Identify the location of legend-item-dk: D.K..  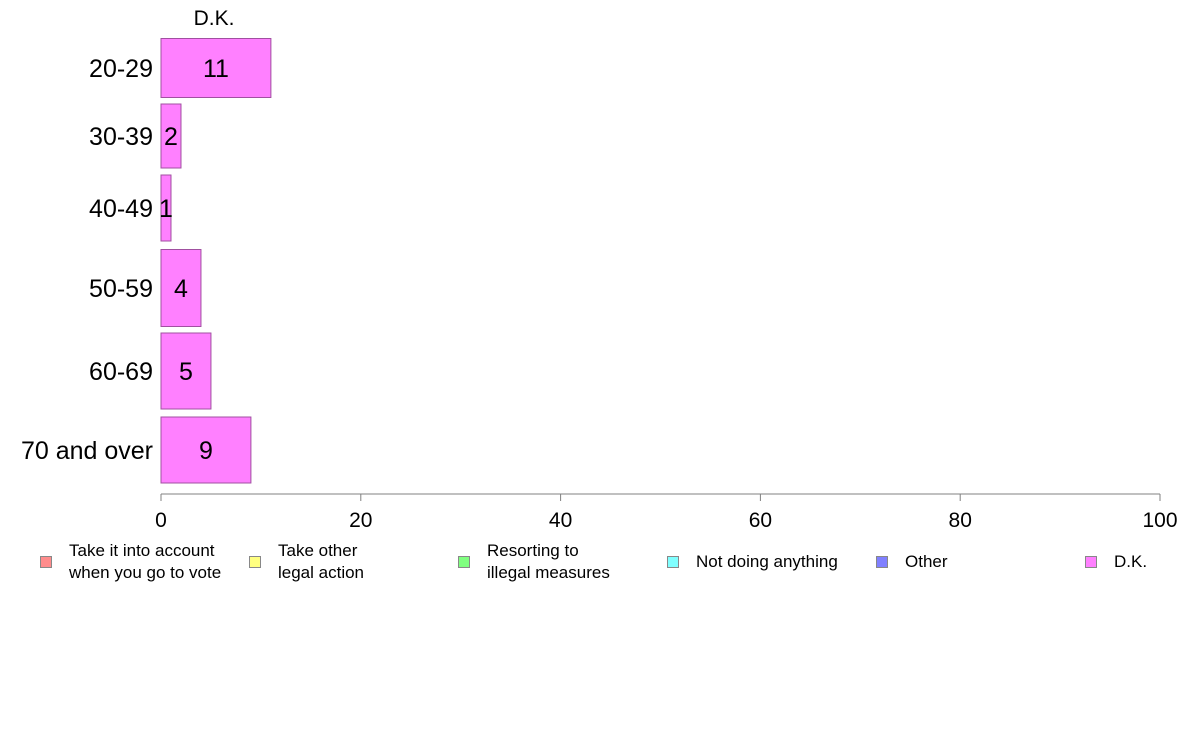
(1116, 562).